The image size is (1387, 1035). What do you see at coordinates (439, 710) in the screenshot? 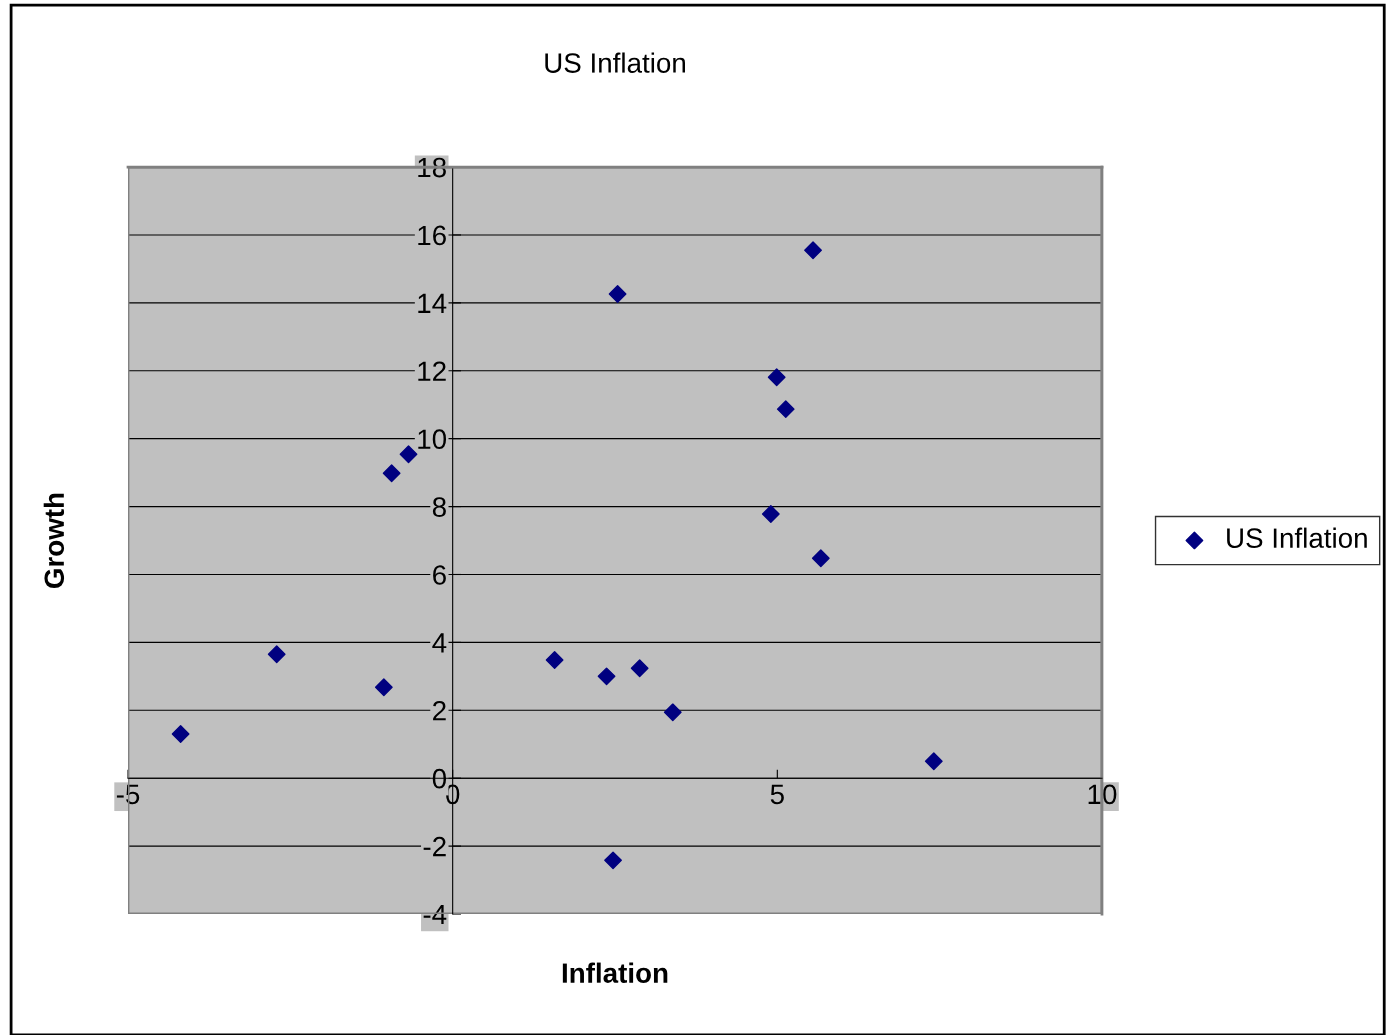
I see `y-tick-label: 2` at bounding box center [439, 710].